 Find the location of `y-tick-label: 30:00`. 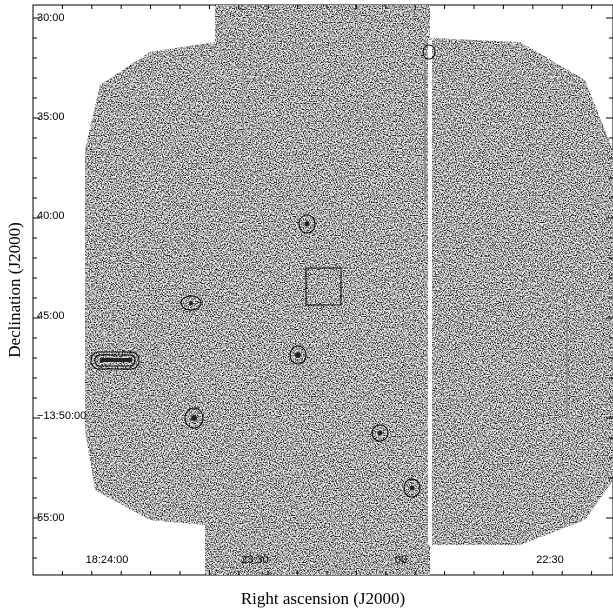

y-tick-label: 30:00 is located at coordinates (51, 18).